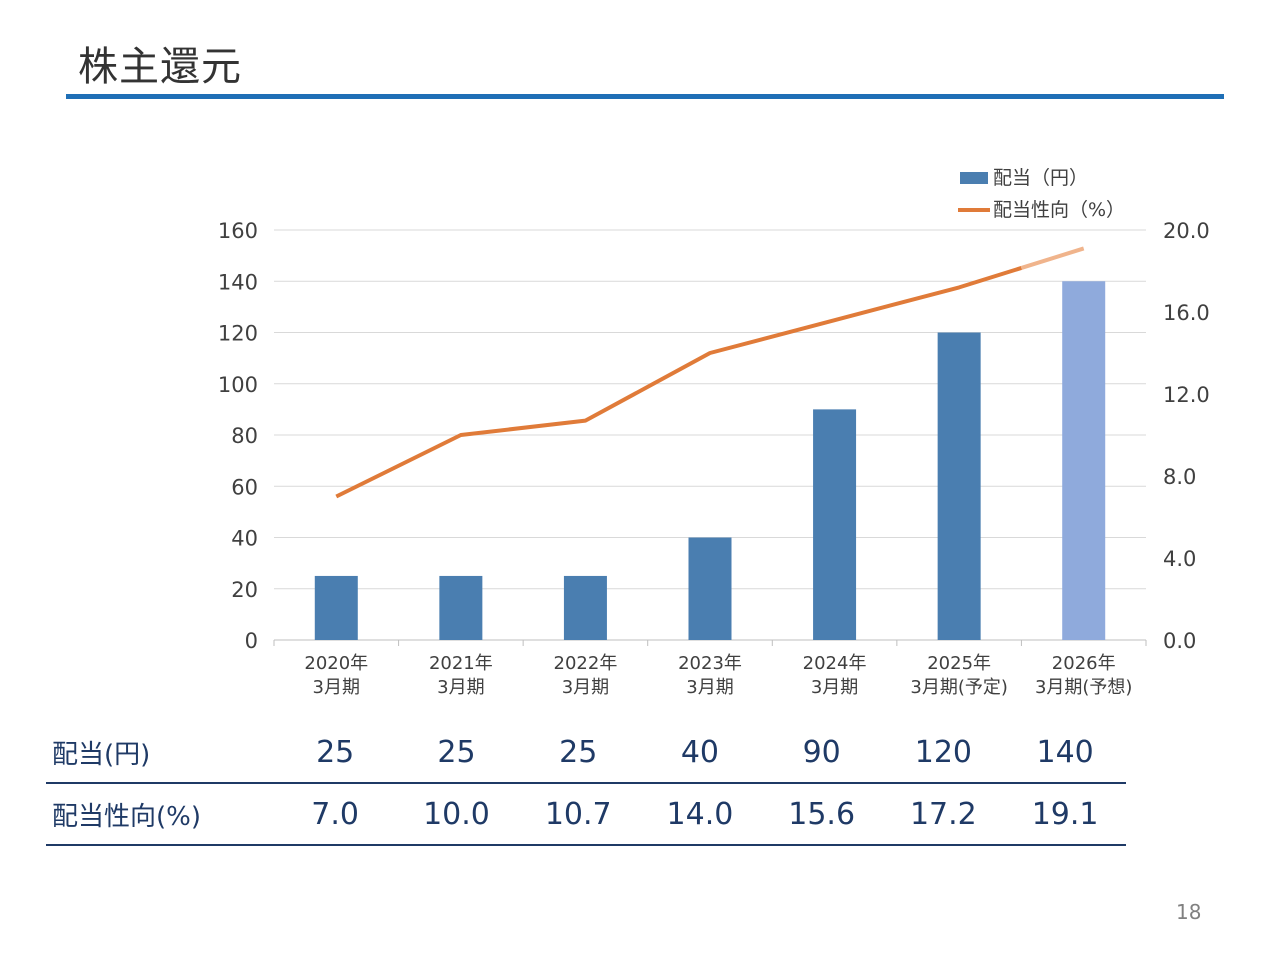 The width and height of the screenshot is (1280, 960). Describe the element at coordinates (959, 663) in the screenshot. I see `category-label: 2025年` at that location.